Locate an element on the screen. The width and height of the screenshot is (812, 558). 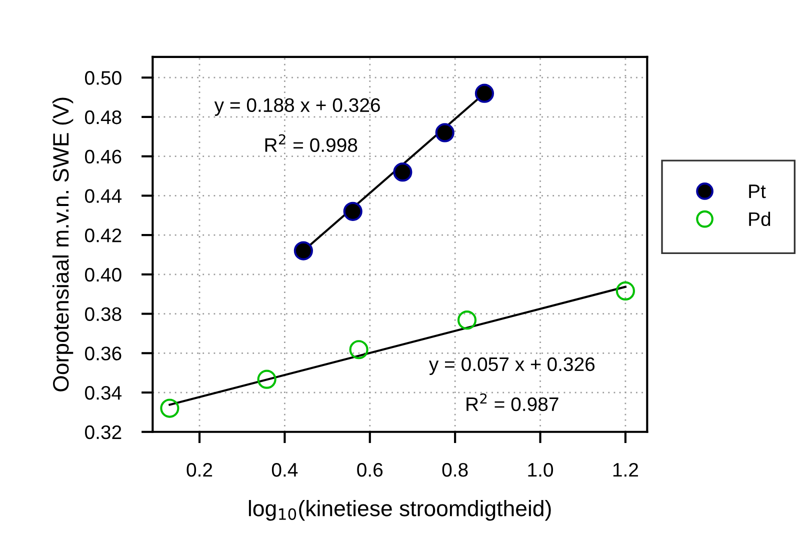
legend-label: Pd is located at coordinates (759, 219).